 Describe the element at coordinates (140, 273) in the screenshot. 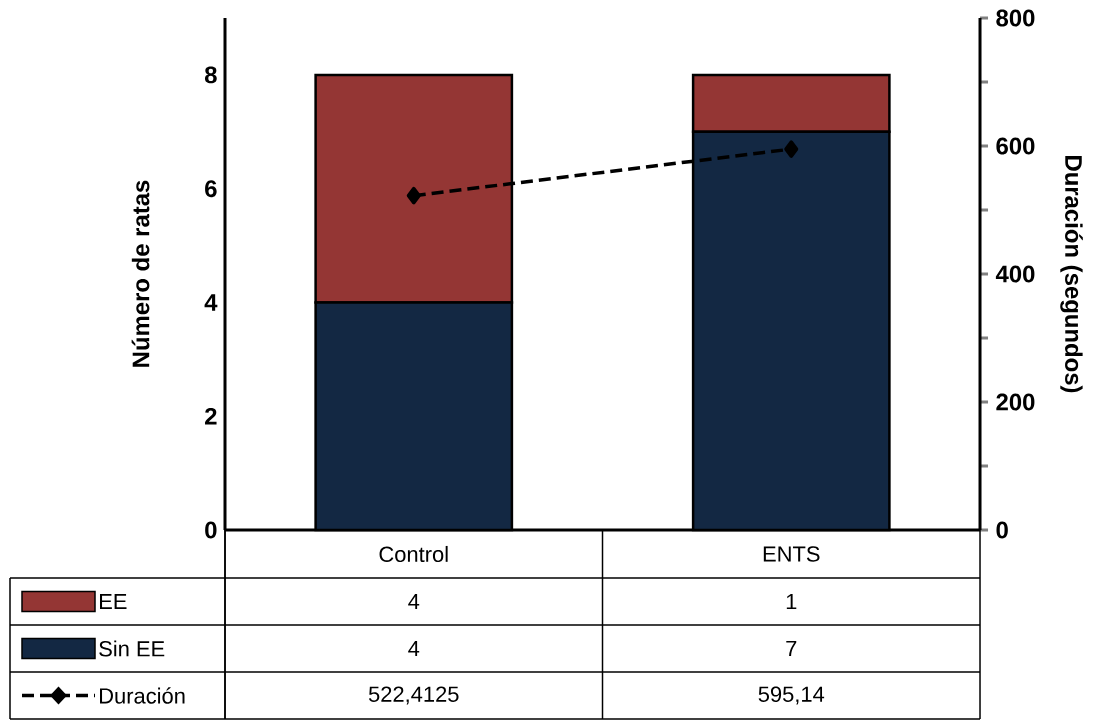

I see `y-axis-title: Número de ratas` at that location.